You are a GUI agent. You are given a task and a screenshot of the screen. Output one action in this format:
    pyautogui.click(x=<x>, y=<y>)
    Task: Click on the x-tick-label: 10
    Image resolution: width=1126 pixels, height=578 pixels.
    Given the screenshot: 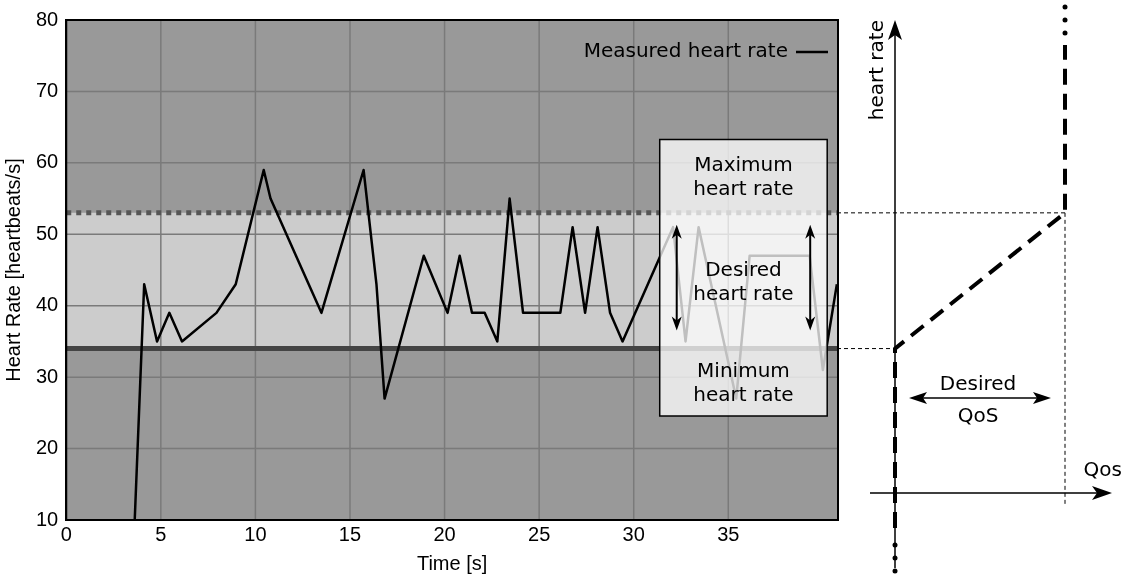 What is the action you would take?
    pyautogui.click(x=255, y=533)
    